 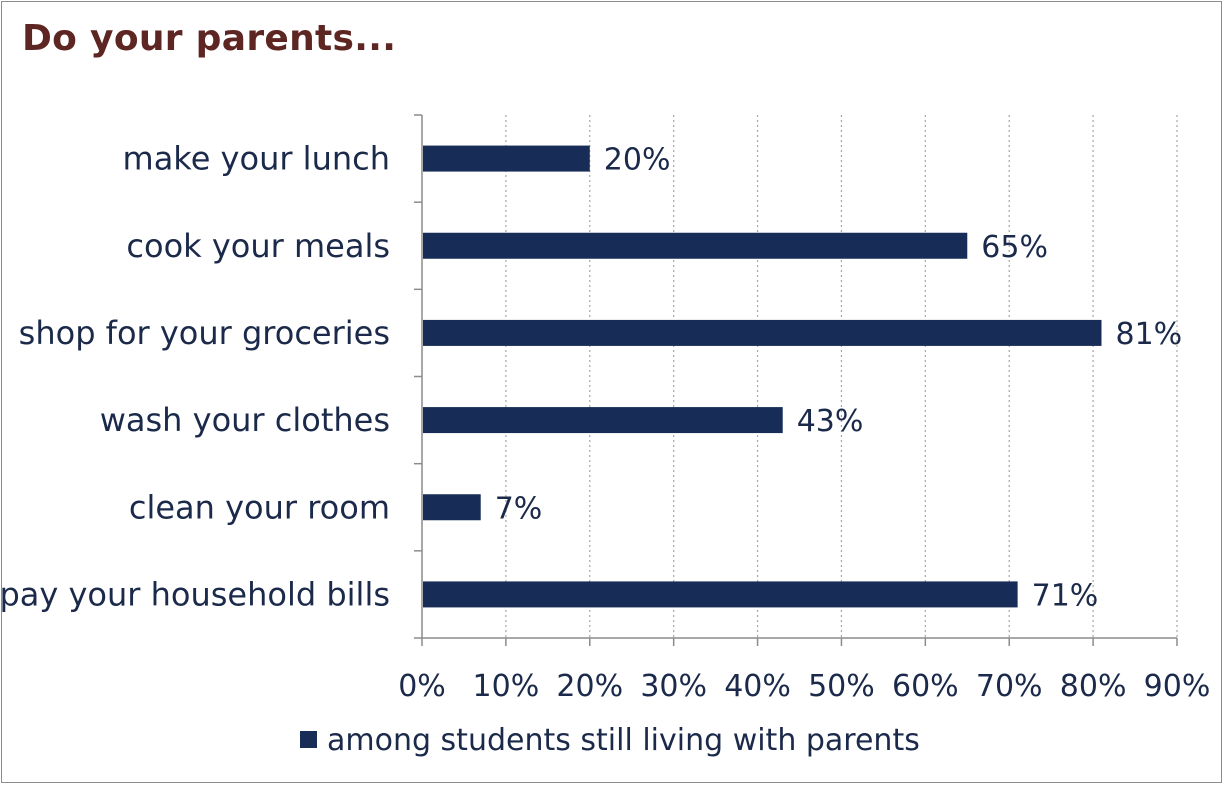 What do you see at coordinates (195, 594) in the screenshot?
I see `category-label: pay your household bills` at bounding box center [195, 594].